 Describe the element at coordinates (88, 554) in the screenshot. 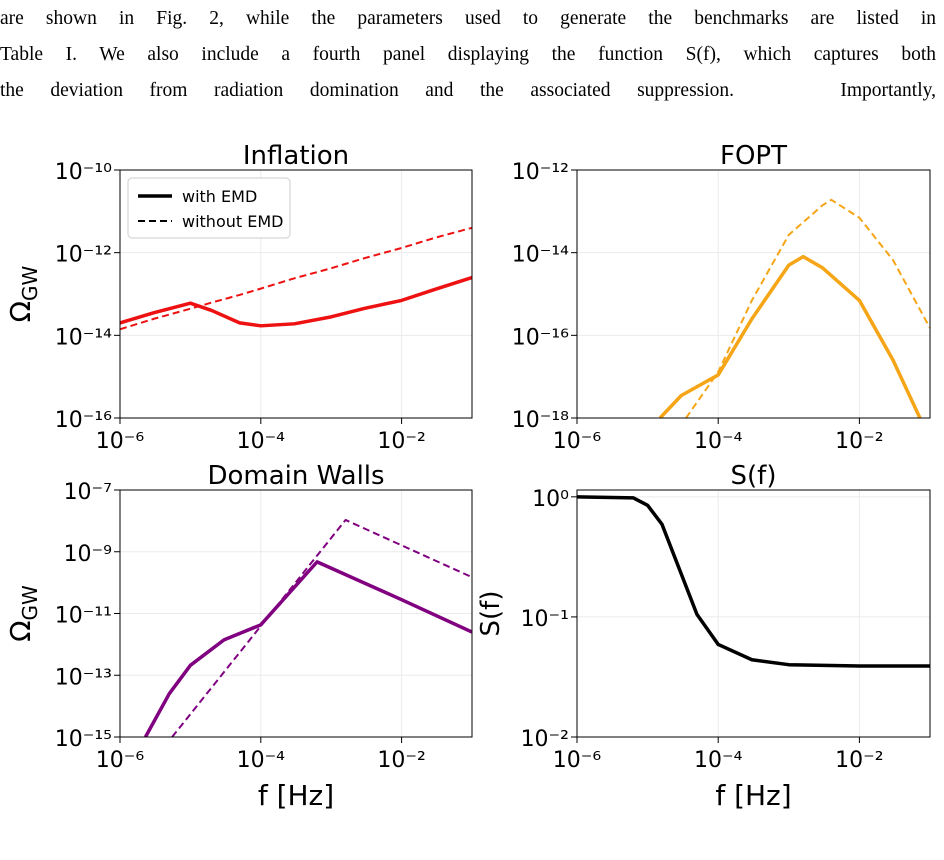

I see `y-tick-label: 10⁻⁹` at that location.